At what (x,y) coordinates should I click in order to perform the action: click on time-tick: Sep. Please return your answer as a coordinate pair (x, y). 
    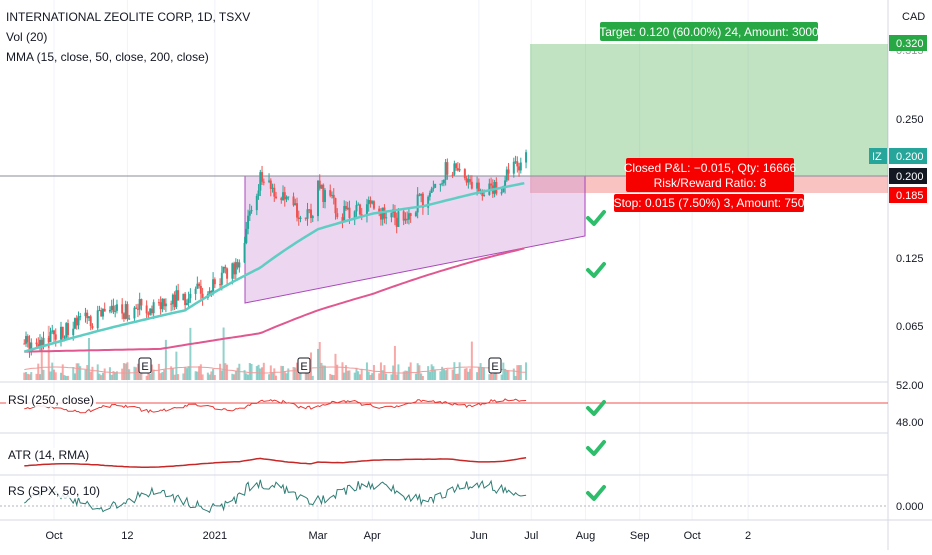
    Looking at the image, I should click on (640, 536).